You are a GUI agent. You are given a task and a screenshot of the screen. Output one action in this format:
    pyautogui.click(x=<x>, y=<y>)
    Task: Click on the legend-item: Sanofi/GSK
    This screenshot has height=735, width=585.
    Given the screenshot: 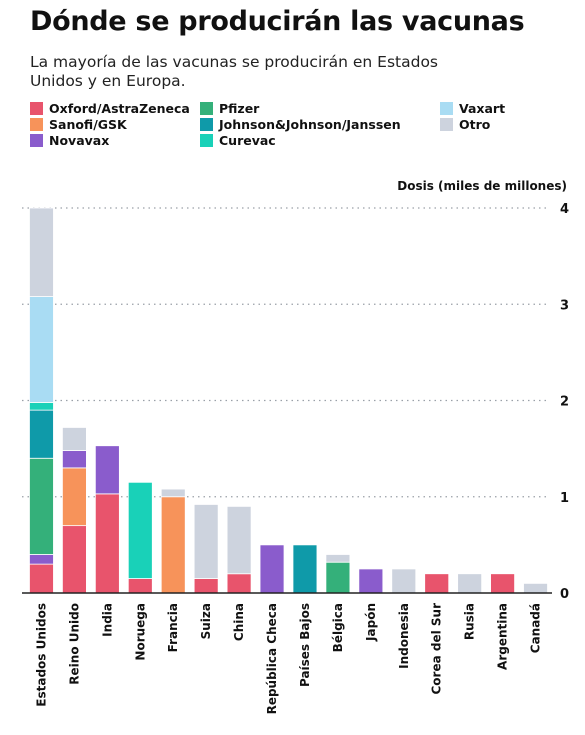 What is the action you would take?
    pyautogui.click(x=78, y=124)
    